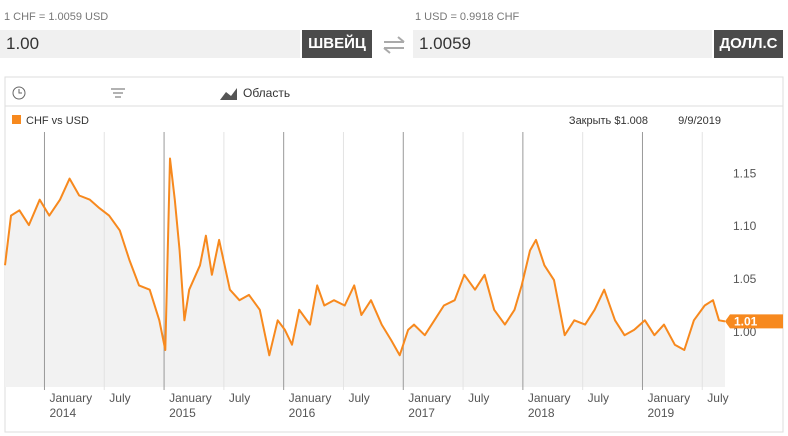 This screenshot has height=436, width=788. I want to click on x-year-label: 2016, so click(302, 413).